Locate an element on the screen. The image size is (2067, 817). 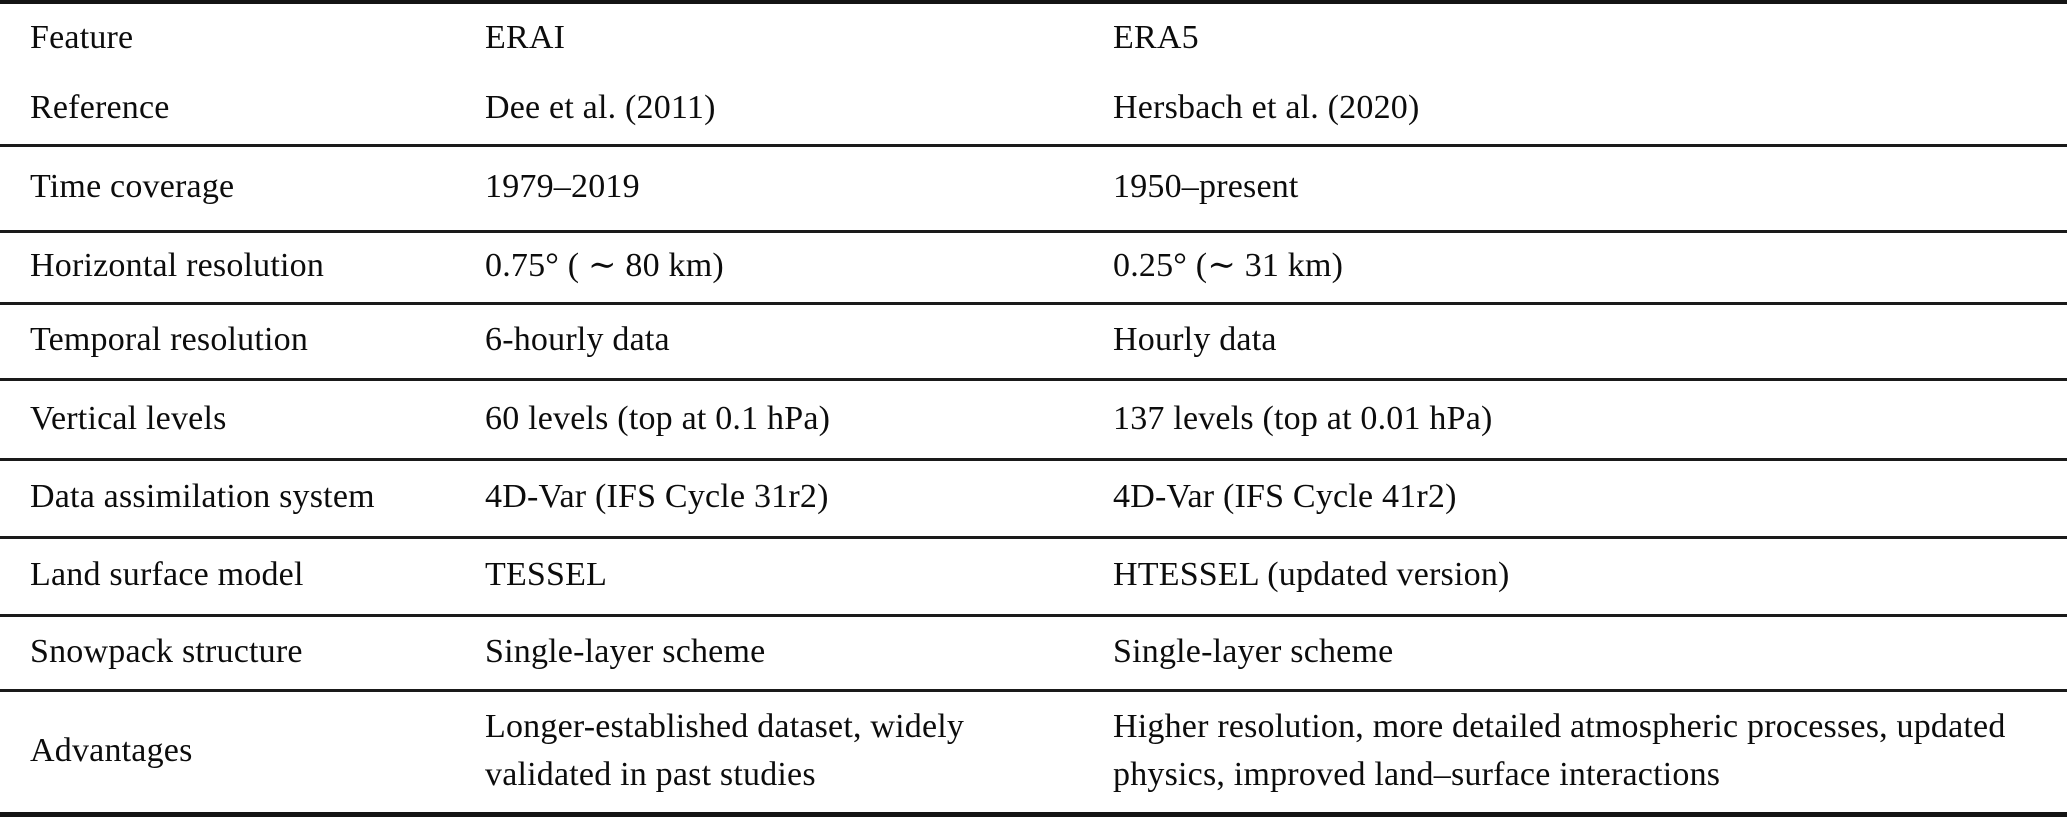
feature-cell: Data assimilation system is located at coordinates (202, 497).